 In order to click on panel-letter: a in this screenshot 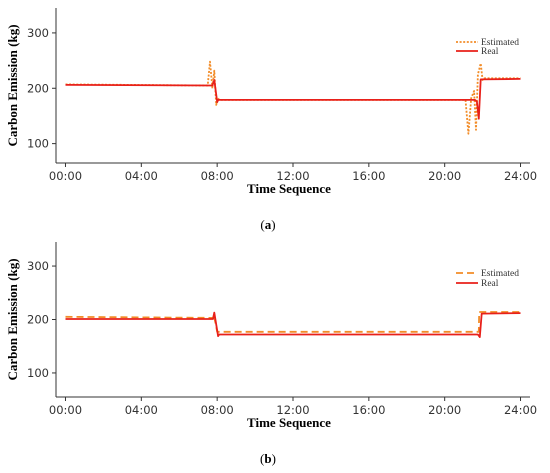, I will do `click(268, 224)`.